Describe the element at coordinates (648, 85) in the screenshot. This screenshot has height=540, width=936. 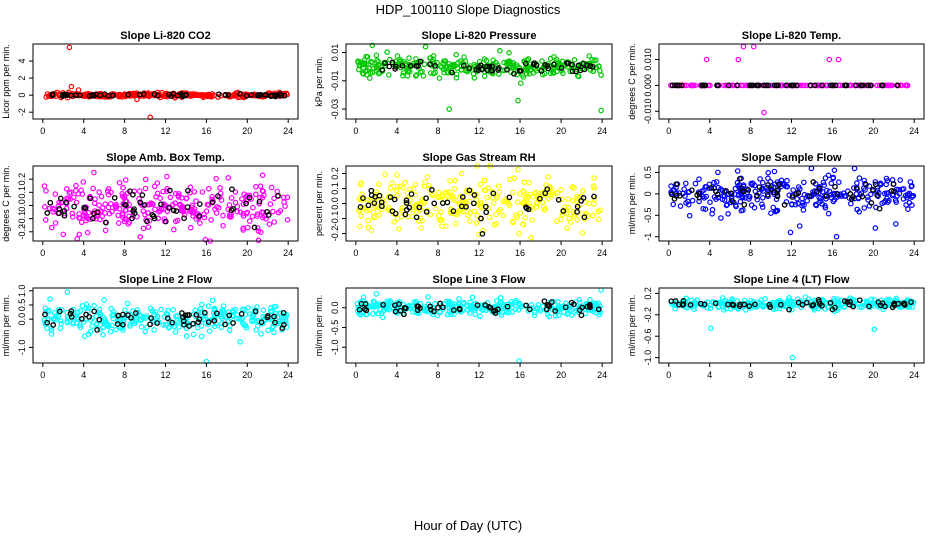
I see `y-tick-label: 0.000` at that location.